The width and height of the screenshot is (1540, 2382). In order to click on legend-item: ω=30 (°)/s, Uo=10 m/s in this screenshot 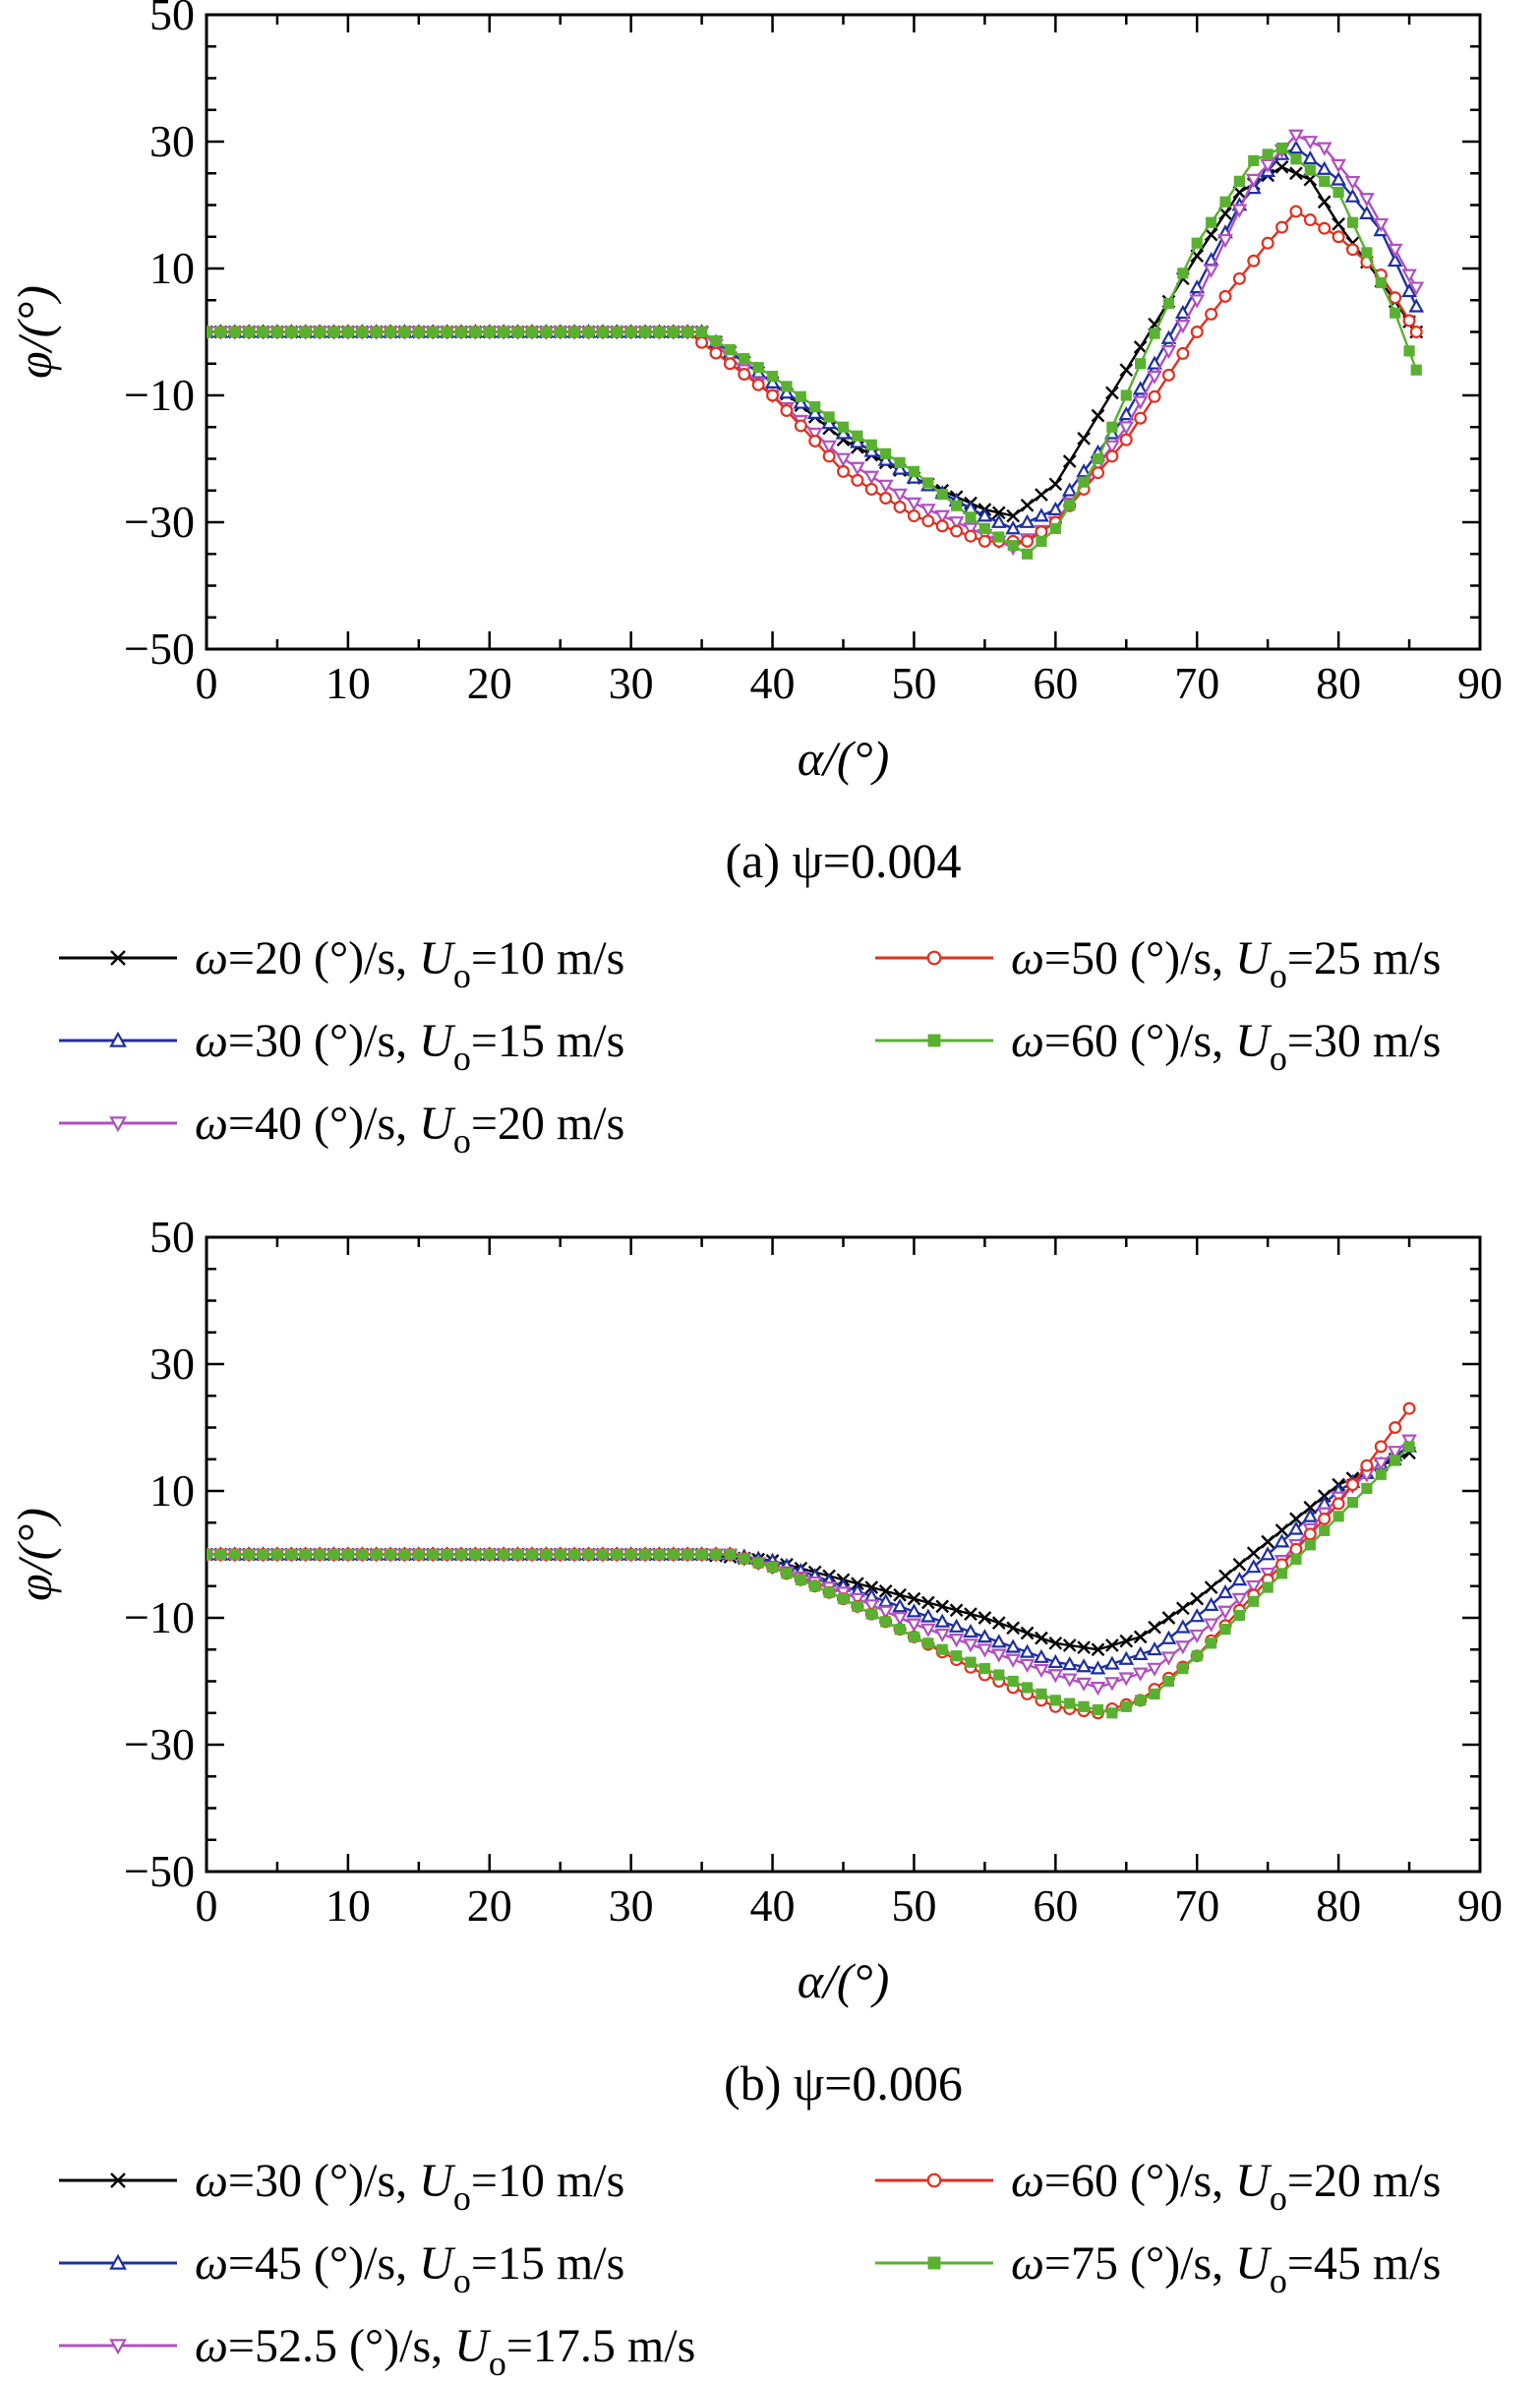, I will do `click(342, 2186)`.